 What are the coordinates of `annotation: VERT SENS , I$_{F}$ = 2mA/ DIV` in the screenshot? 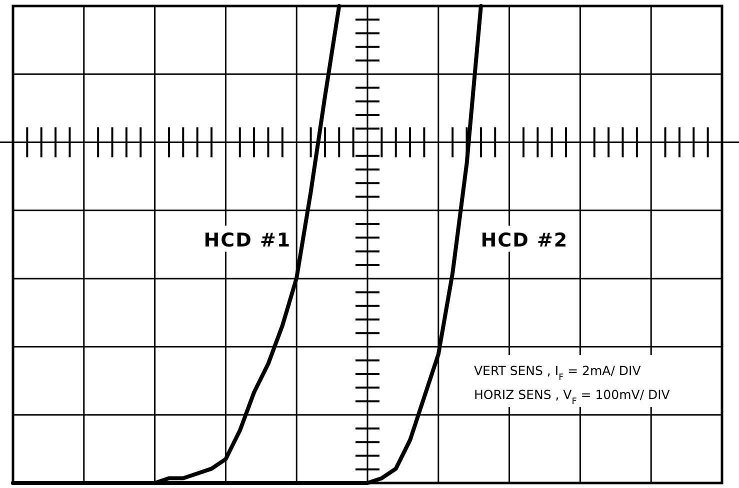 It's located at (558, 373).